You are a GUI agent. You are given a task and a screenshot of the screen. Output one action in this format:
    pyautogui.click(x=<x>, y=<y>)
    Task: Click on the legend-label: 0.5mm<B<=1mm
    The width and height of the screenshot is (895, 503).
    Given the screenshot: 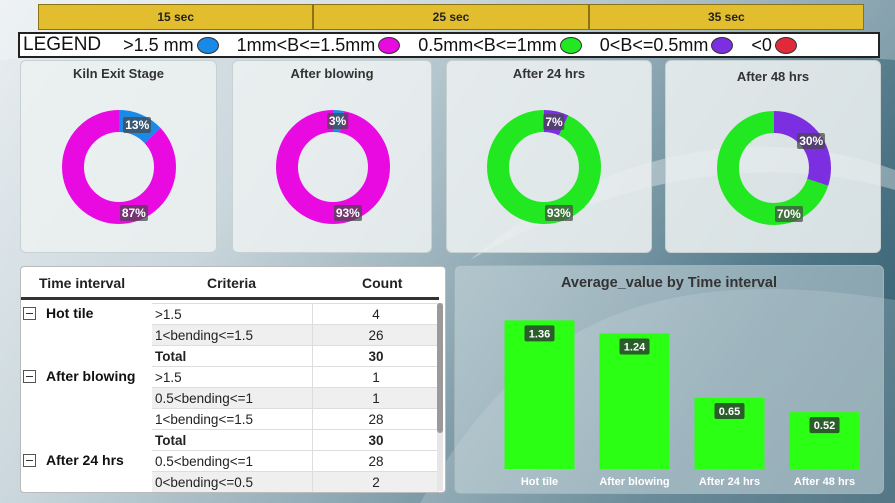 What is the action you would take?
    pyautogui.click(x=487, y=44)
    